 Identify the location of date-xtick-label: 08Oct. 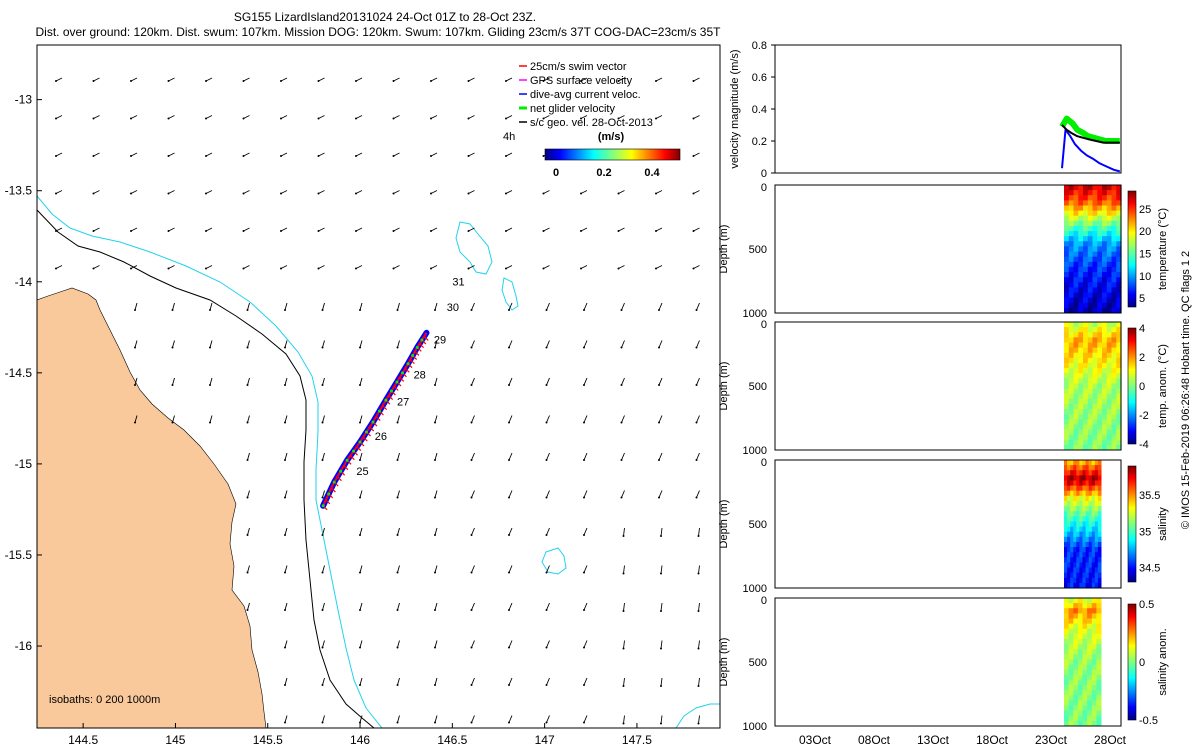
(874, 740).